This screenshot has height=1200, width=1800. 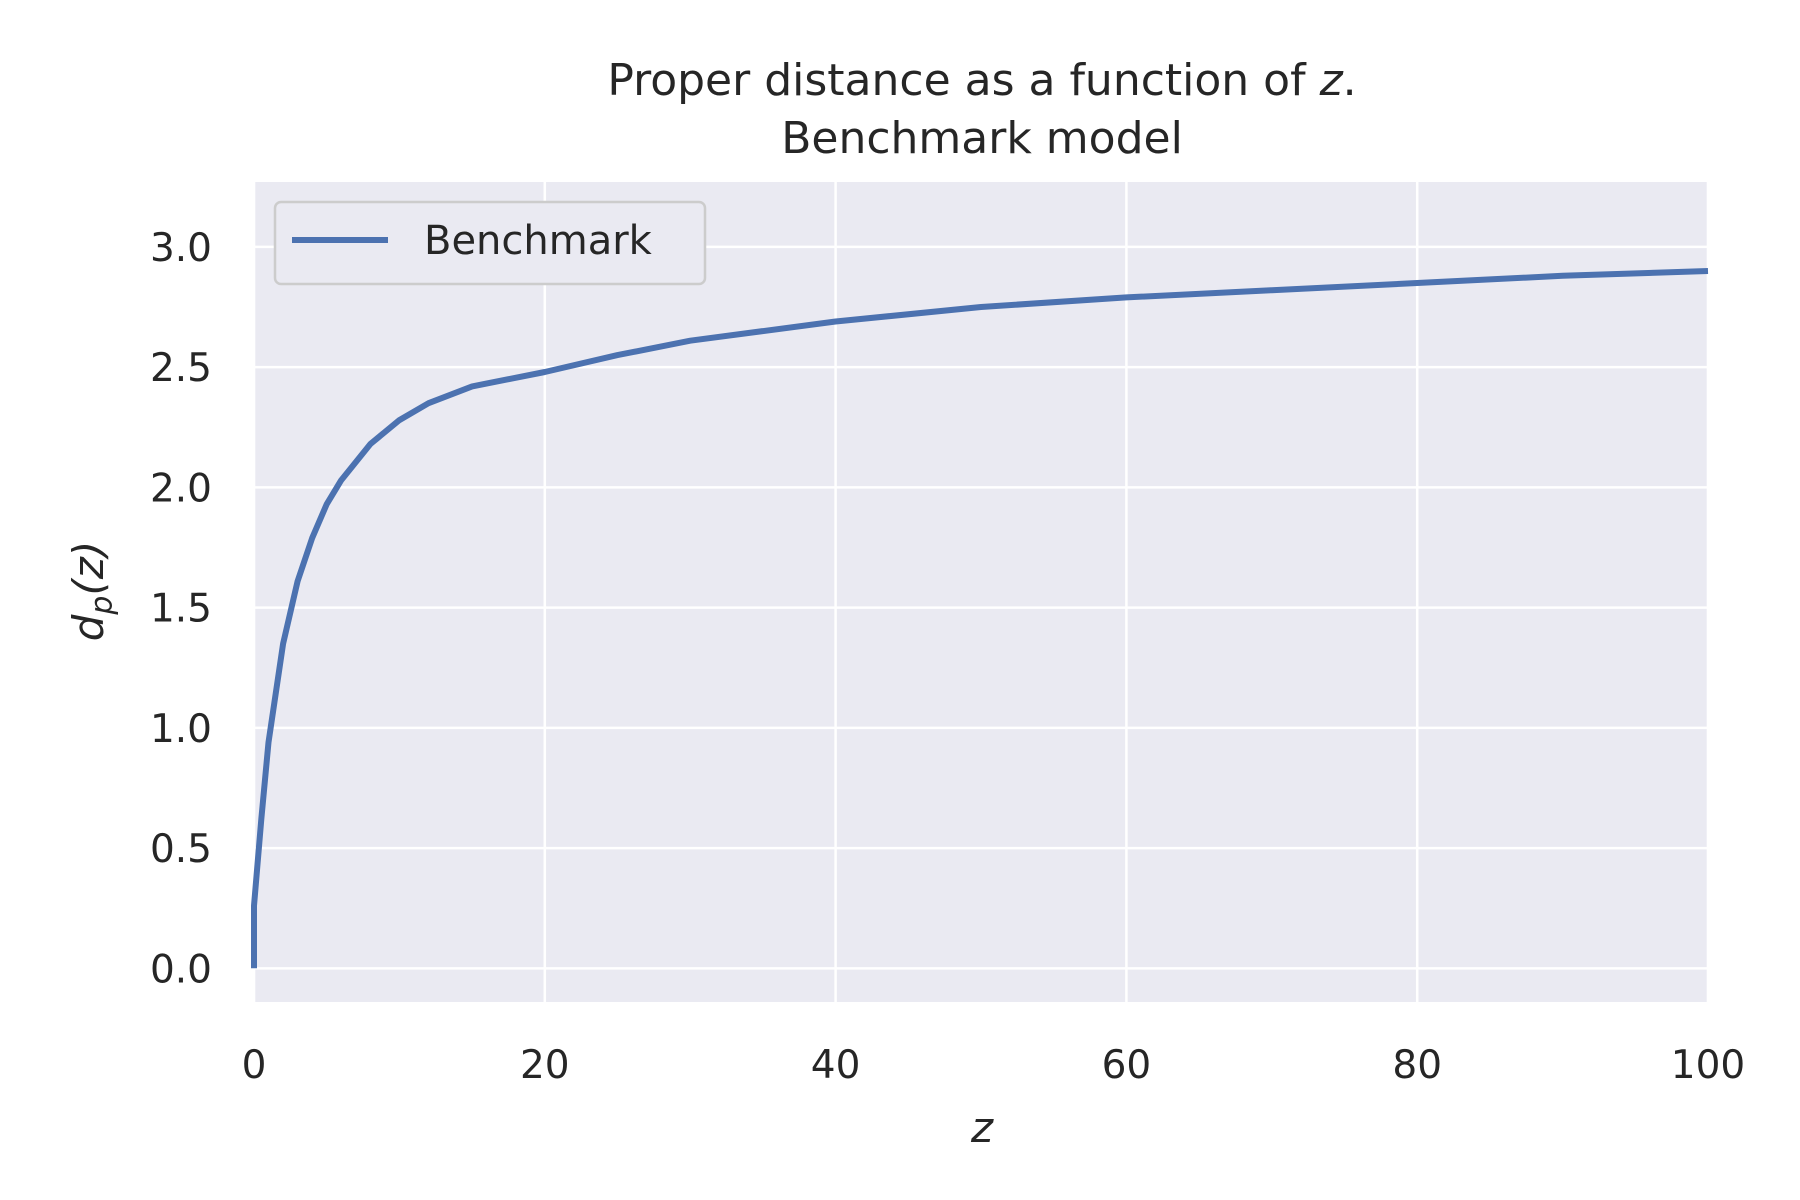 What do you see at coordinates (181, 488) in the screenshot?
I see `y-tick-label: 2.0` at bounding box center [181, 488].